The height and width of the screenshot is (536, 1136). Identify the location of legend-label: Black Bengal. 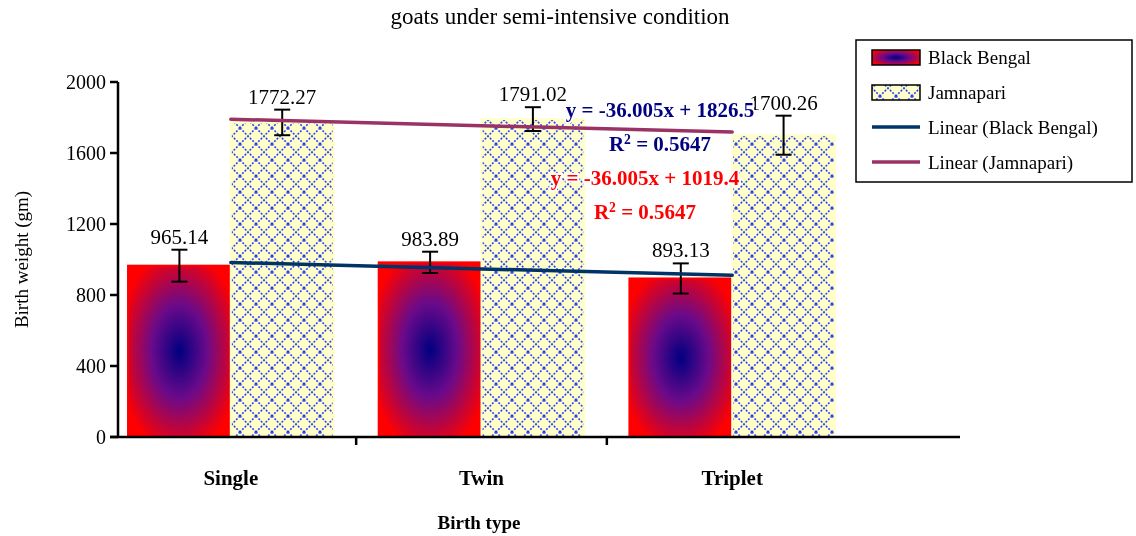
(979, 57).